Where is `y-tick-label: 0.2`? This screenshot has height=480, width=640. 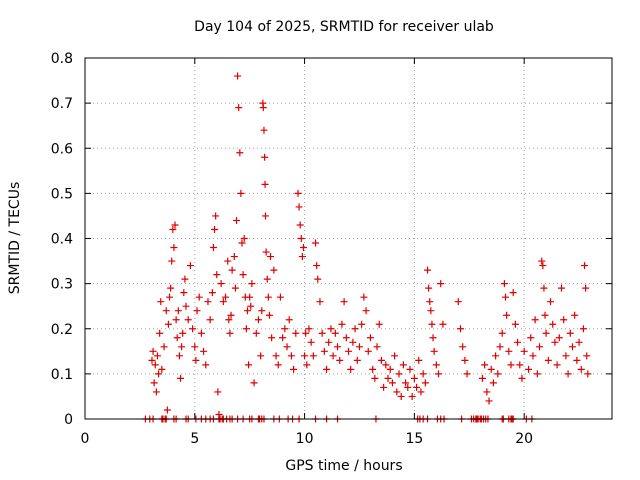
y-tick-label: 0.2 is located at coordinates (62, 330).